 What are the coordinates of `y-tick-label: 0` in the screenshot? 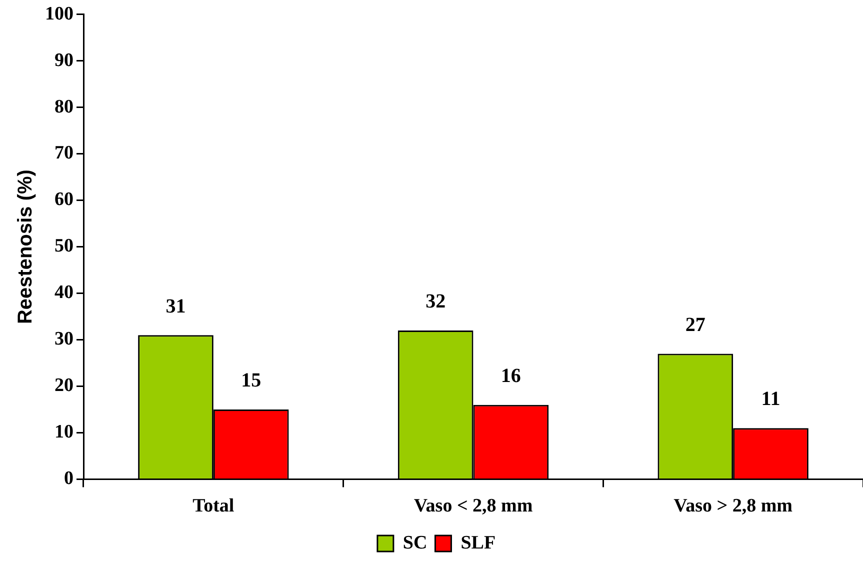 It's located at (69, 479).